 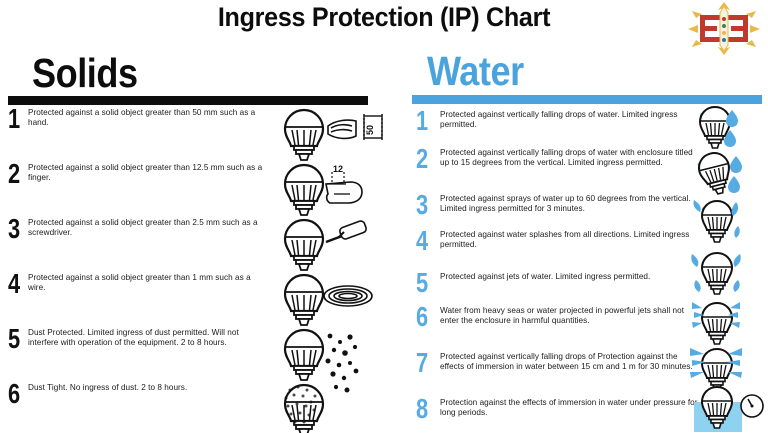 I want to click on page-title: Ingress Protection (IP) Chart, so click(x=384, y=17).